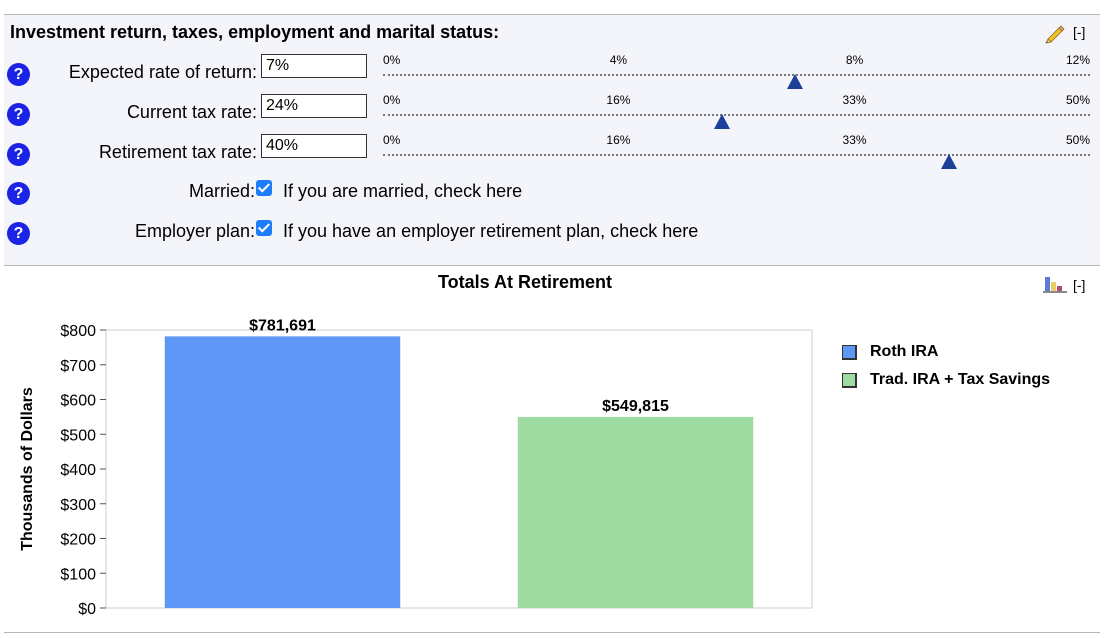 Image resolution: width=1114 pixels, height=638 pixels. What do you see at coordinates (1055, 284) in the screenshot?
I see `bar-chart-icon` at bounding box center [1055, 284].